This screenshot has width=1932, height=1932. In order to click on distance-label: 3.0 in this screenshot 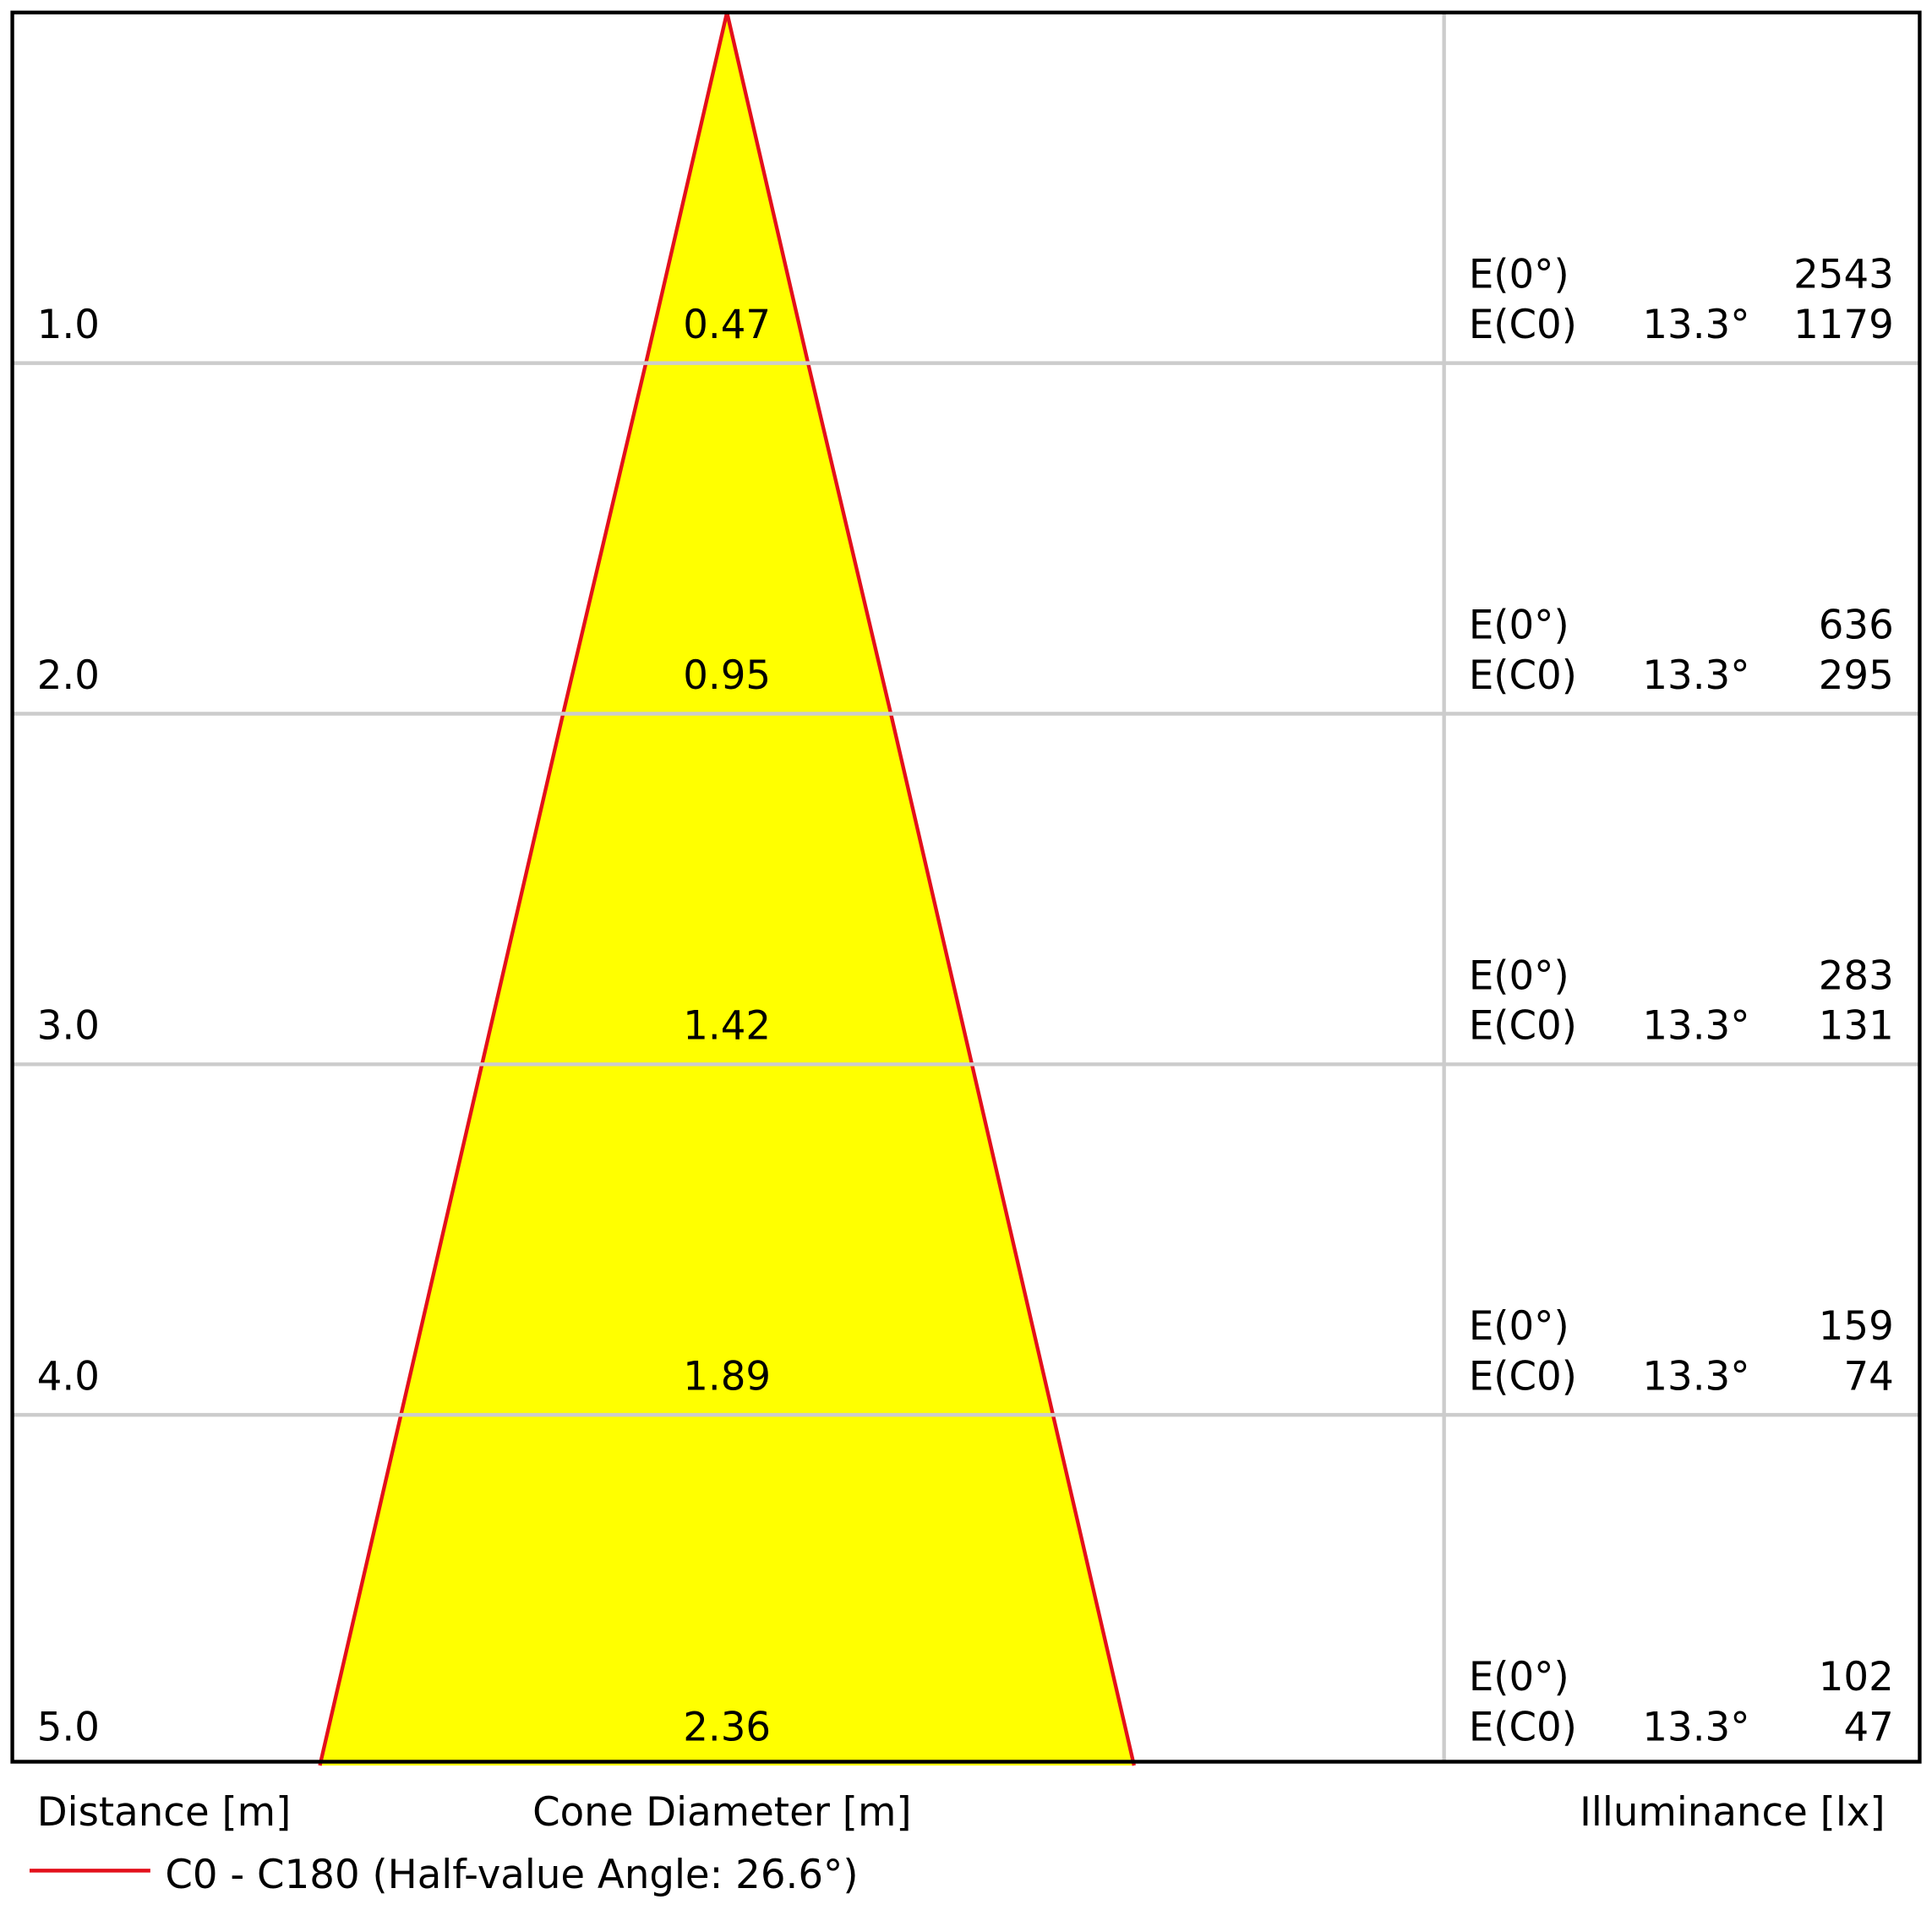, I will do `click(68, 1025)`.